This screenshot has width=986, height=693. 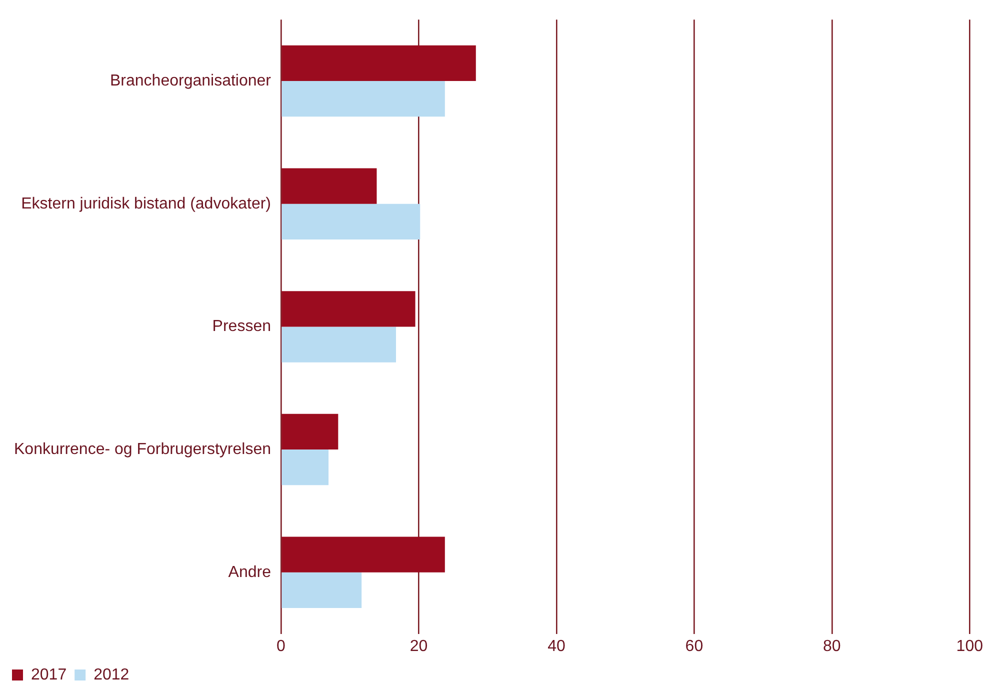 I want to click on x-tick-label: 40, so click(x=557, y=646).